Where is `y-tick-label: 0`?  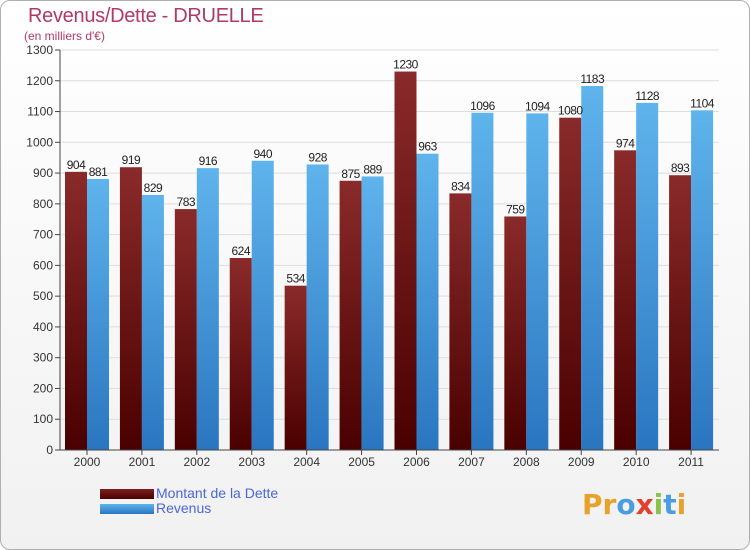 y-tick-label: 0 is located at coordinates (49, 450).